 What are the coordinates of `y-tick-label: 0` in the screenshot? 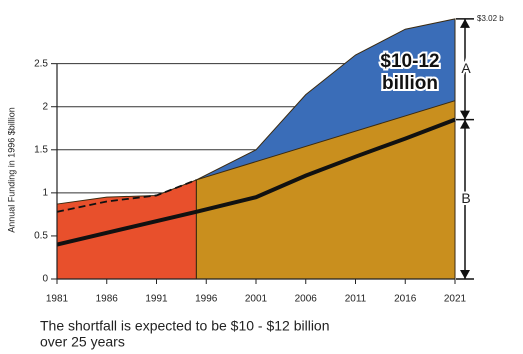 It's located at (45, 279).